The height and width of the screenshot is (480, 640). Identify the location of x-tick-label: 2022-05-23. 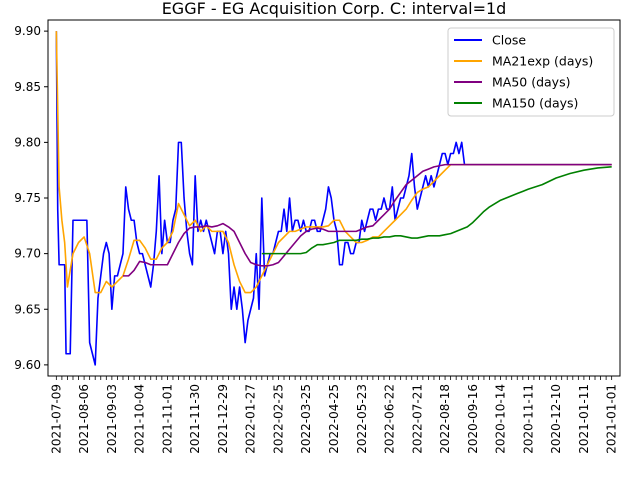
(362, 419).